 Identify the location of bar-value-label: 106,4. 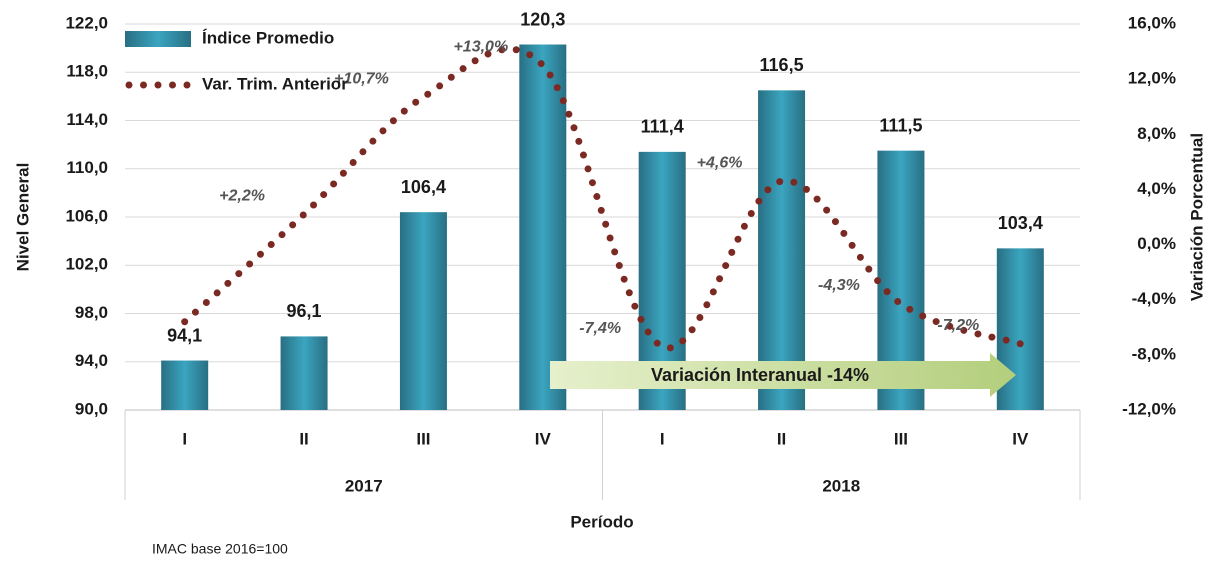
(423, 187).